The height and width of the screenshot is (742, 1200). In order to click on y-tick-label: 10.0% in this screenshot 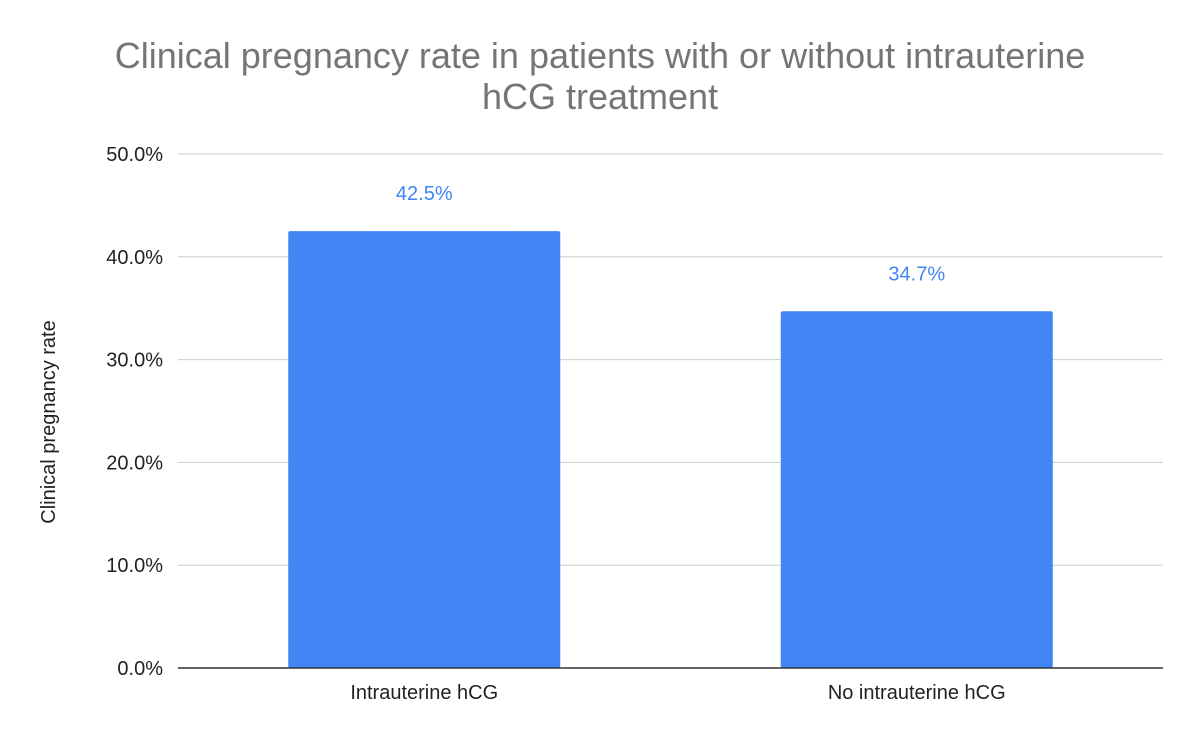, I will do `click(134, 566)`.